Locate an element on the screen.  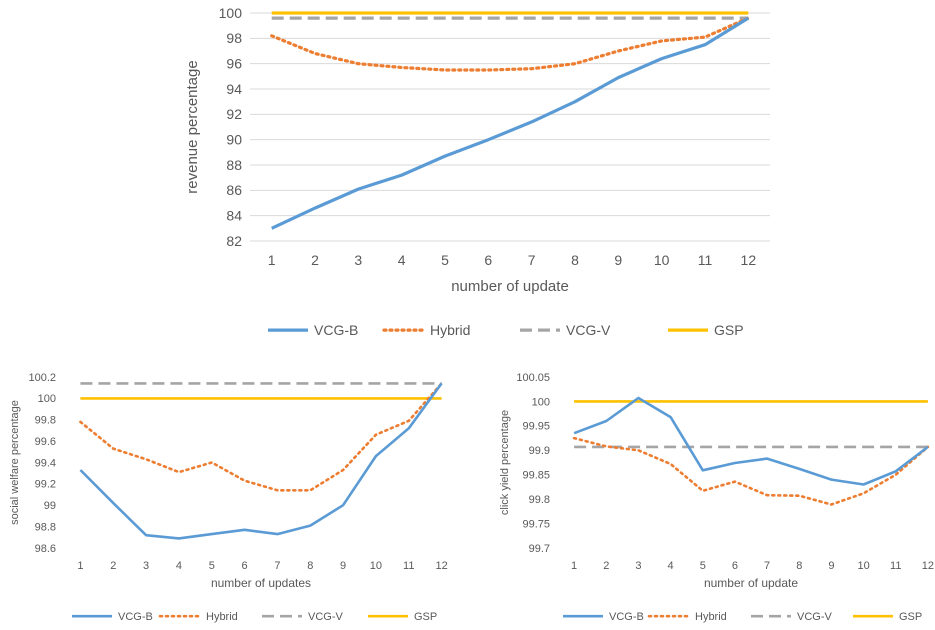
y-tick-label: 99.9 is located at coordinates (539, 451).